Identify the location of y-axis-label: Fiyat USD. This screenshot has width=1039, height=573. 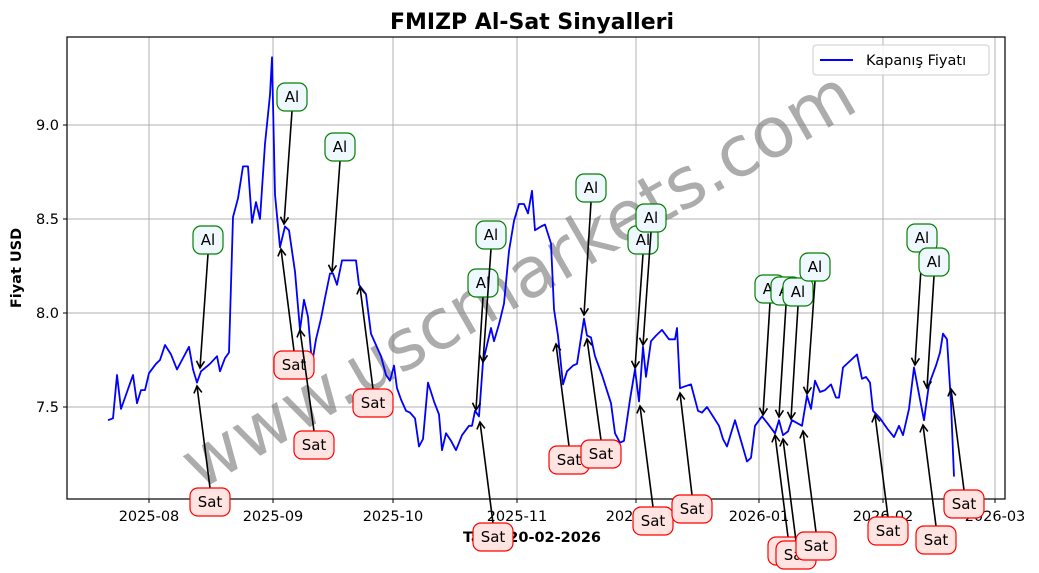
(17, 268).